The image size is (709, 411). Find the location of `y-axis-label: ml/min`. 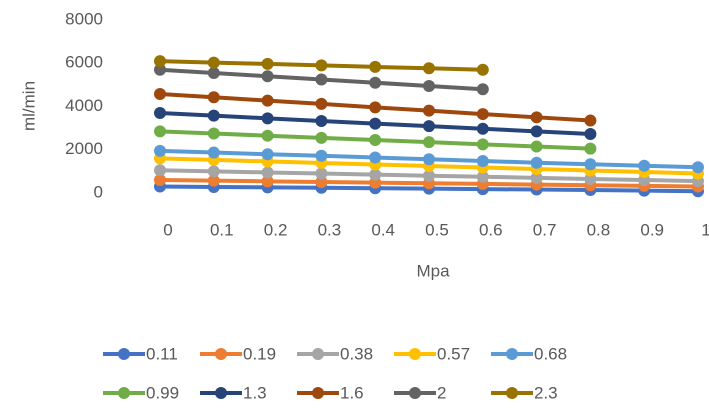

y-axis-label: ml/min is located at coordinates (28, 106).